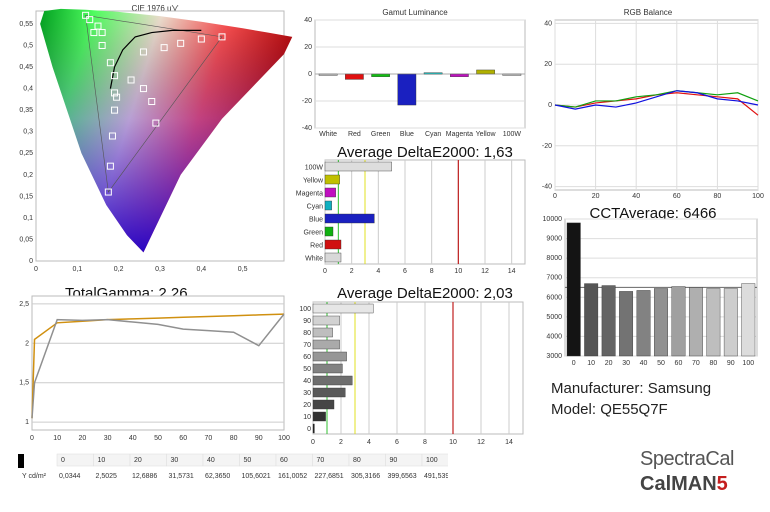 The width and height of the screenshot is (770, 512). What do you see at coordinates (243, 269) in the screenshot?
I see `x-tick-label: 0,5` at bounding box center [243, 269].